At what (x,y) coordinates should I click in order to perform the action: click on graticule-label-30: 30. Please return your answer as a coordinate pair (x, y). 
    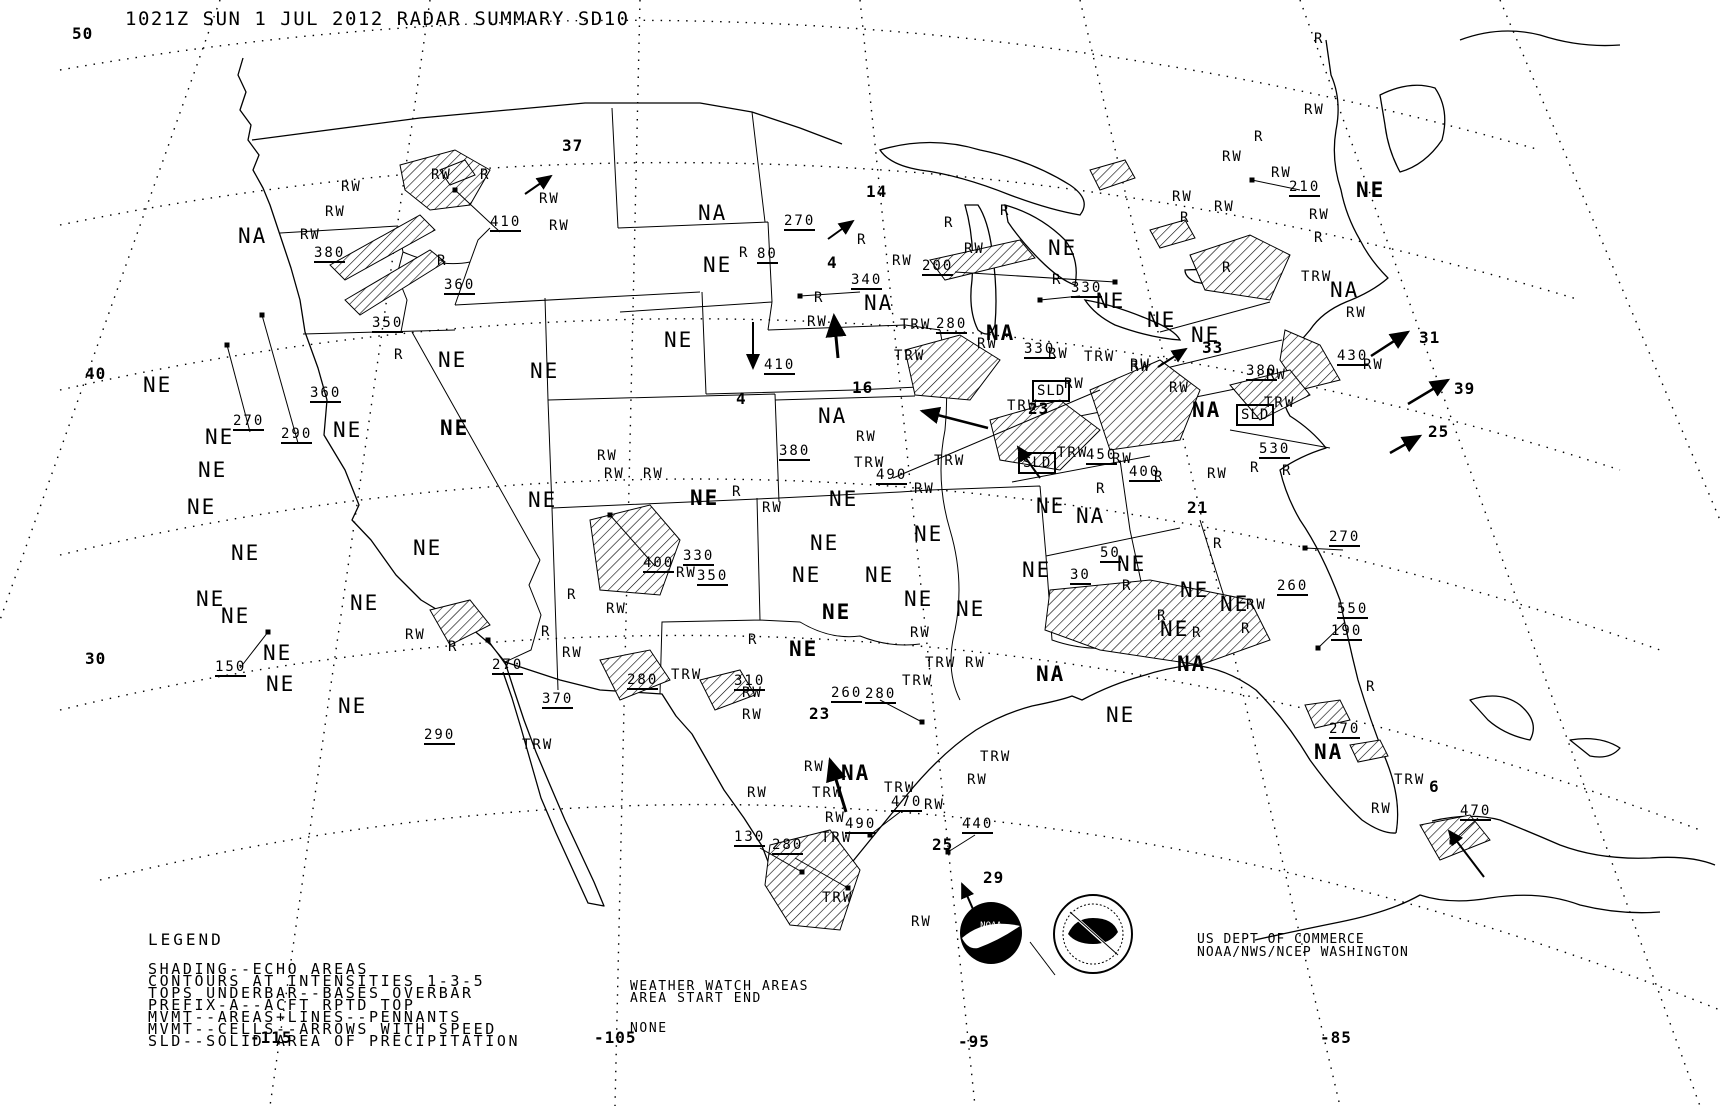
    Looking at the image, I should click on (96, 658).